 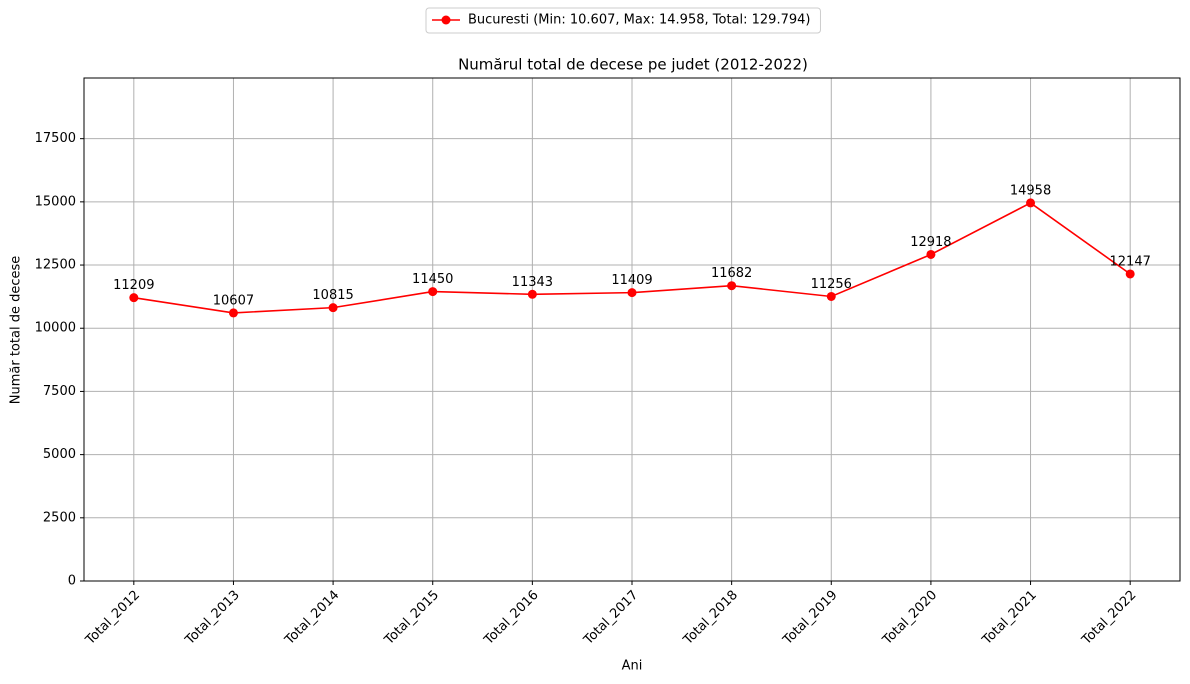 I want to click on x-tick-label: Total_2022, so click(x=1109, y=618).